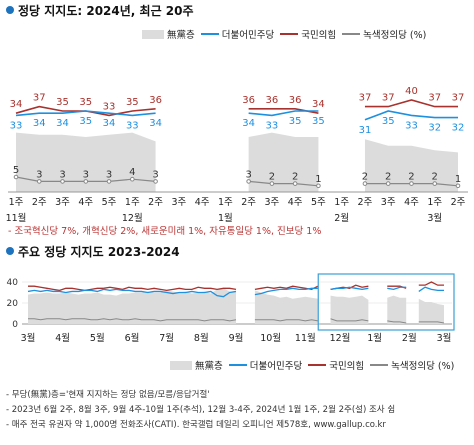 This screenshot has width=474, height=445. Describe the element at coordinates (423, 366) in the screenshot. I see `legend2-label-justice: 녹색정의당 (%)` at that location.